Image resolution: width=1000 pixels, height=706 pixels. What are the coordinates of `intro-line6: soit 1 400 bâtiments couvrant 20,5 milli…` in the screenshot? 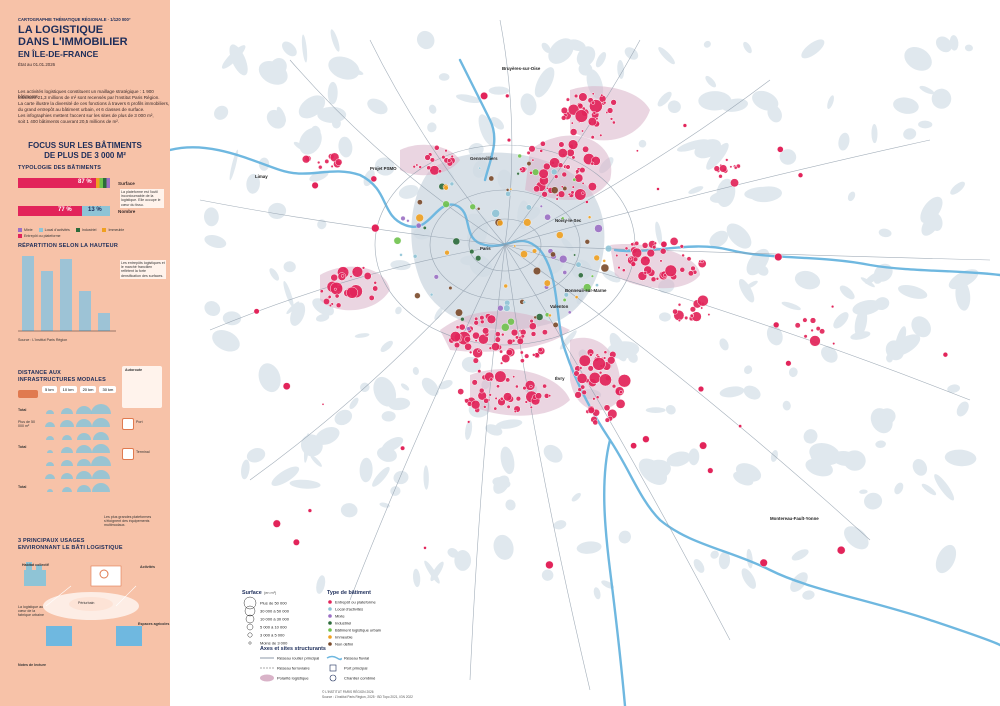 It's located at (69, 121).